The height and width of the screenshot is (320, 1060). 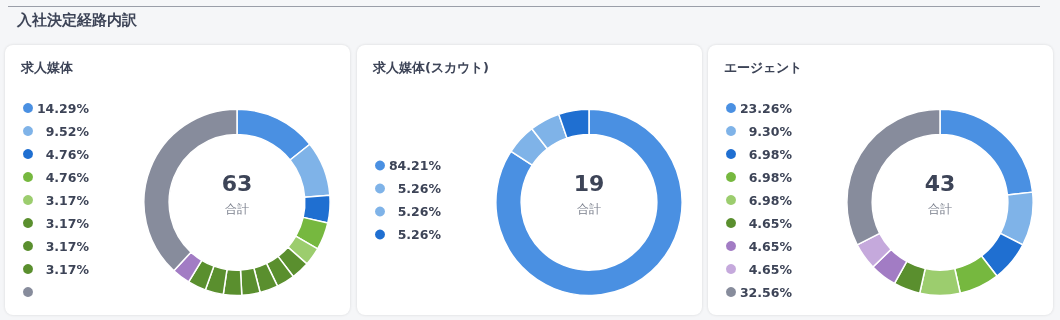 I want to click on legend-label: 9.30%, so click(x=770, y=131).